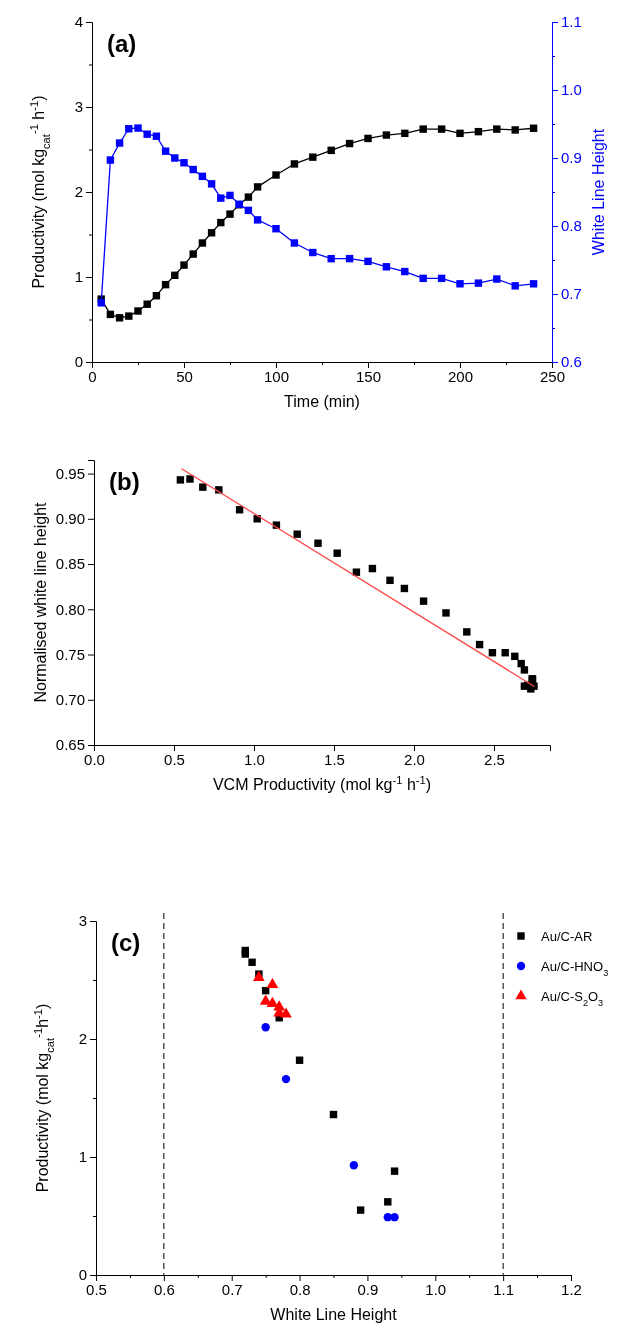 The height and width of the screenshot is (1339, 638). I want to click on x-tick-label: 0.0, so click(94, 759).